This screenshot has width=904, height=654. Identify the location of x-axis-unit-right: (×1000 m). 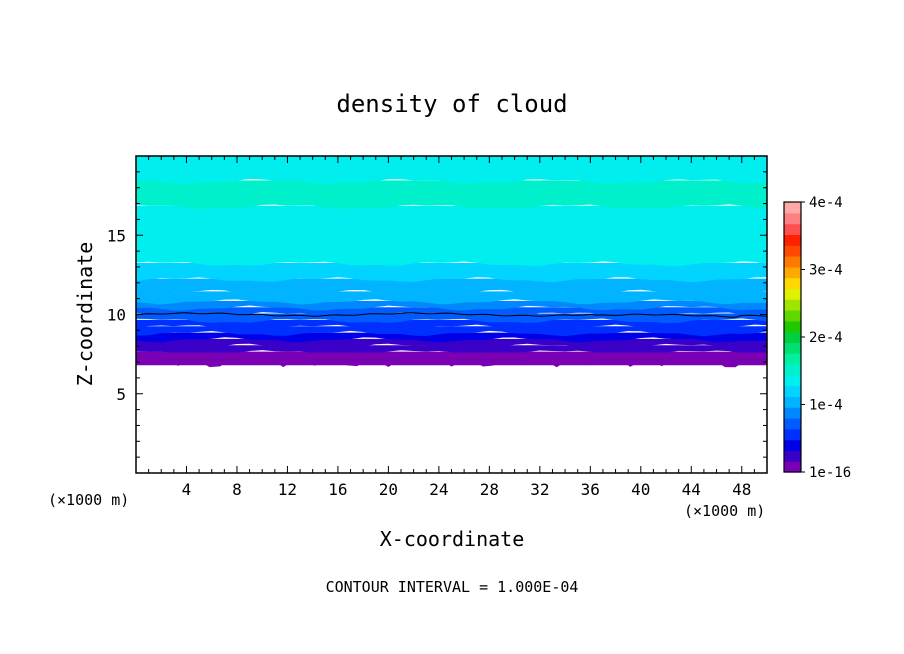
(724, 511).